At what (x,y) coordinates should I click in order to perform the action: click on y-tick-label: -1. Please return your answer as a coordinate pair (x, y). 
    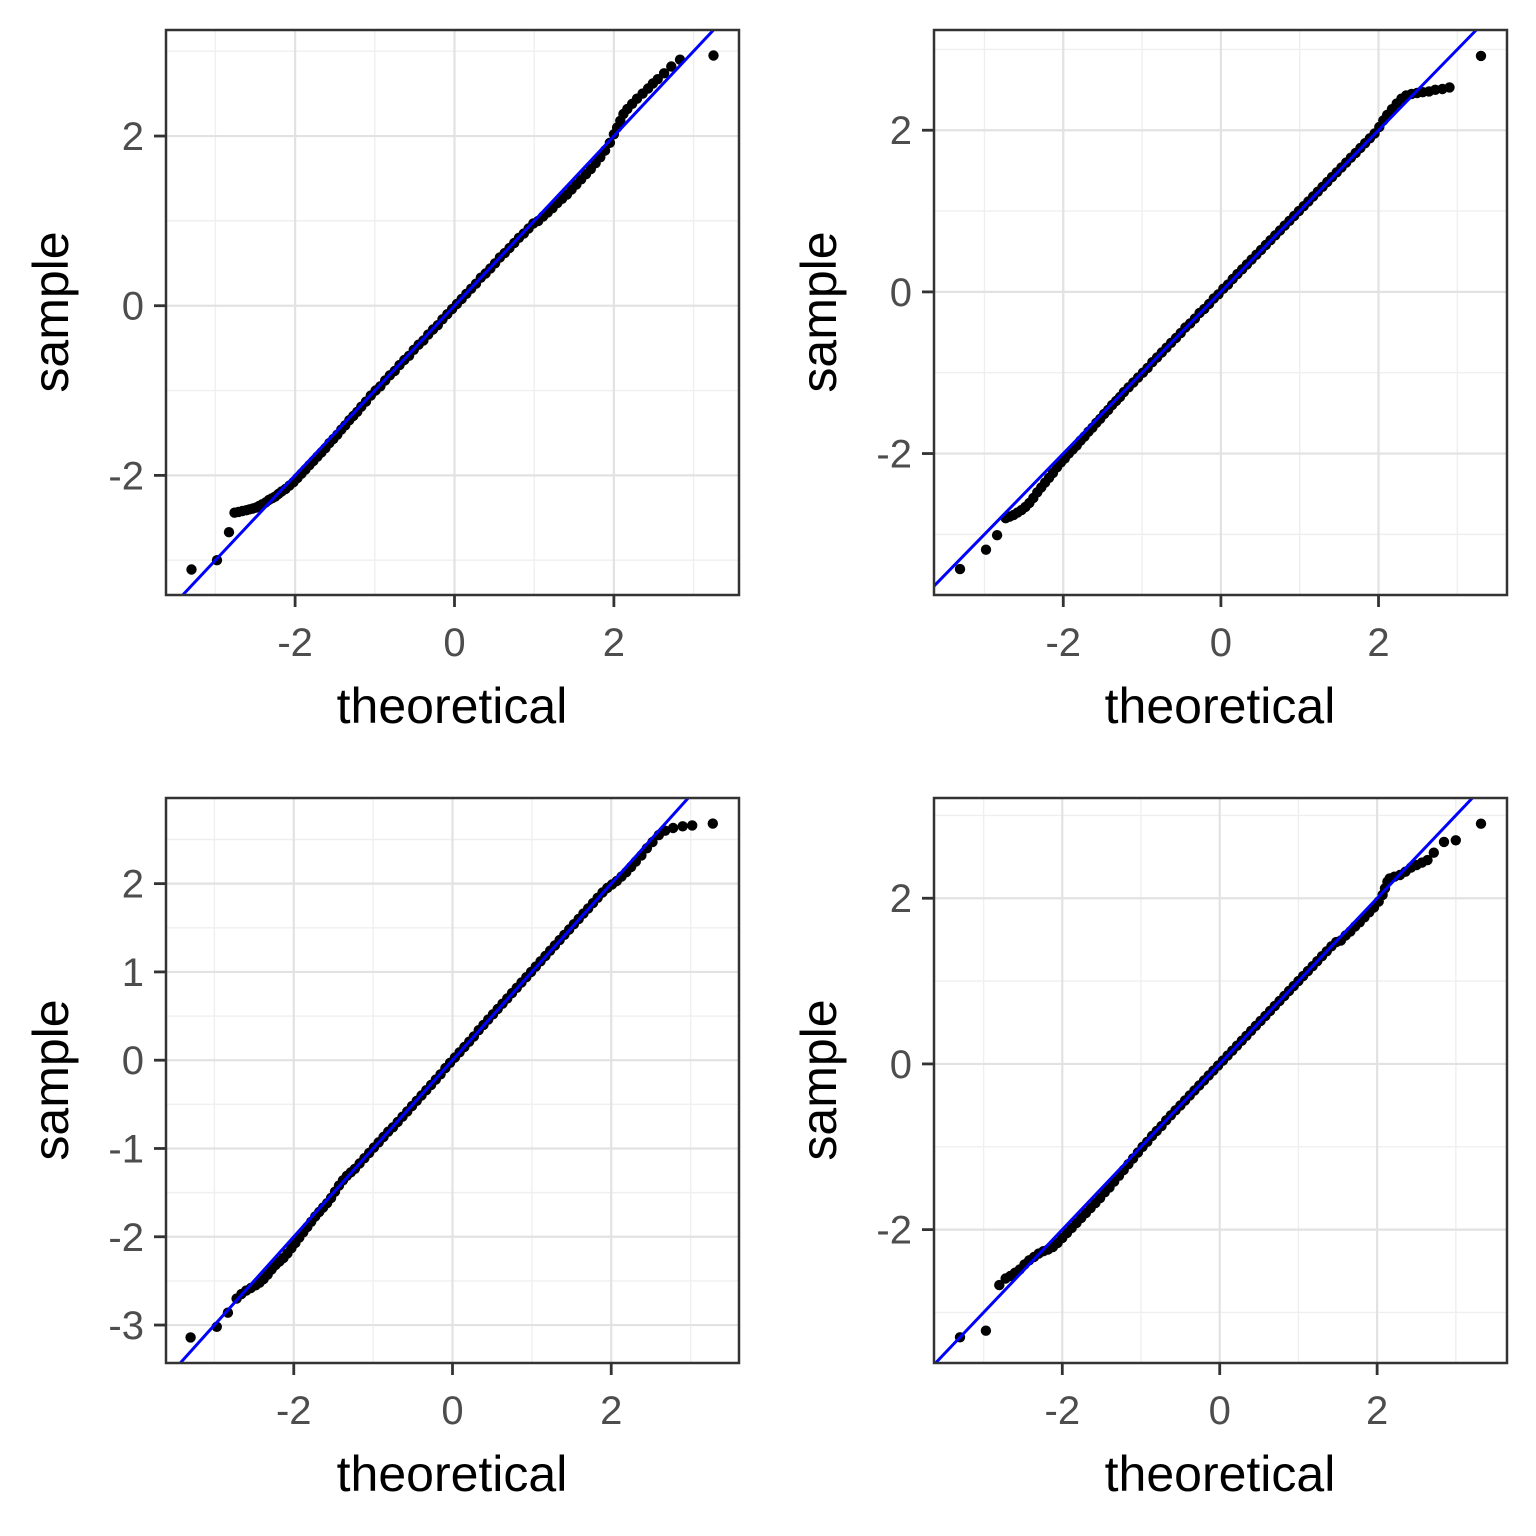
    Looking at the image, I should click on (126, 1149).